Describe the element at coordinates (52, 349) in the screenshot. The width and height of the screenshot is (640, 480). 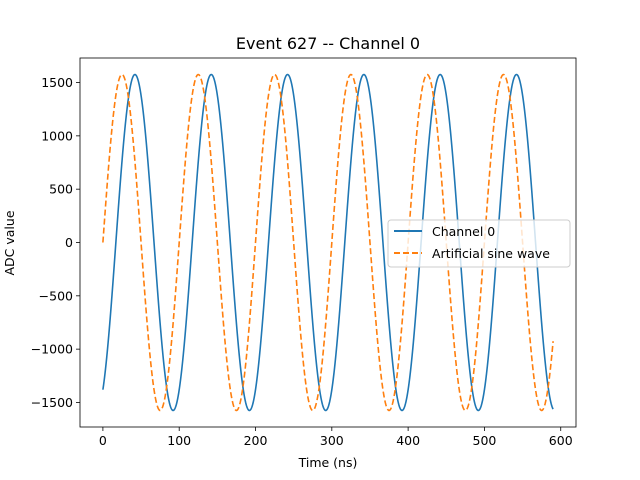
I see `y-tick-label: −1000` at that location.